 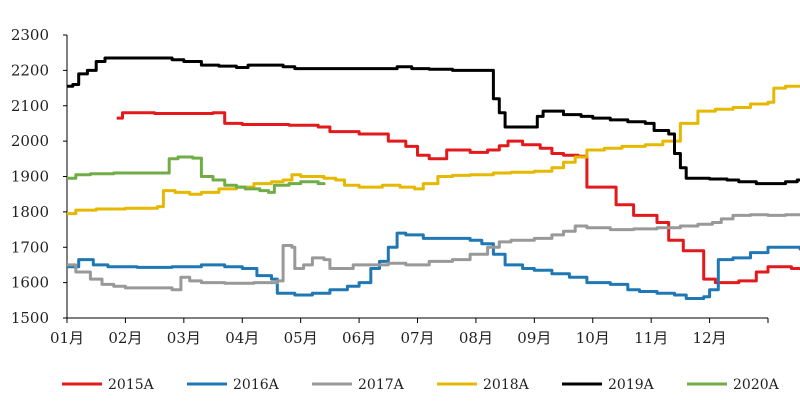 What do you see at coordinates (131, 385) in the screenshot?
I see `legend-label-2015A: 2015A` at bounding box center [131, 385].